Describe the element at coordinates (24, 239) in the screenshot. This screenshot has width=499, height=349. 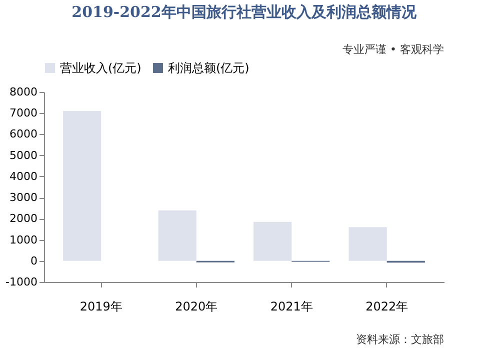
I see `y-tick-label: 1000` at that location.